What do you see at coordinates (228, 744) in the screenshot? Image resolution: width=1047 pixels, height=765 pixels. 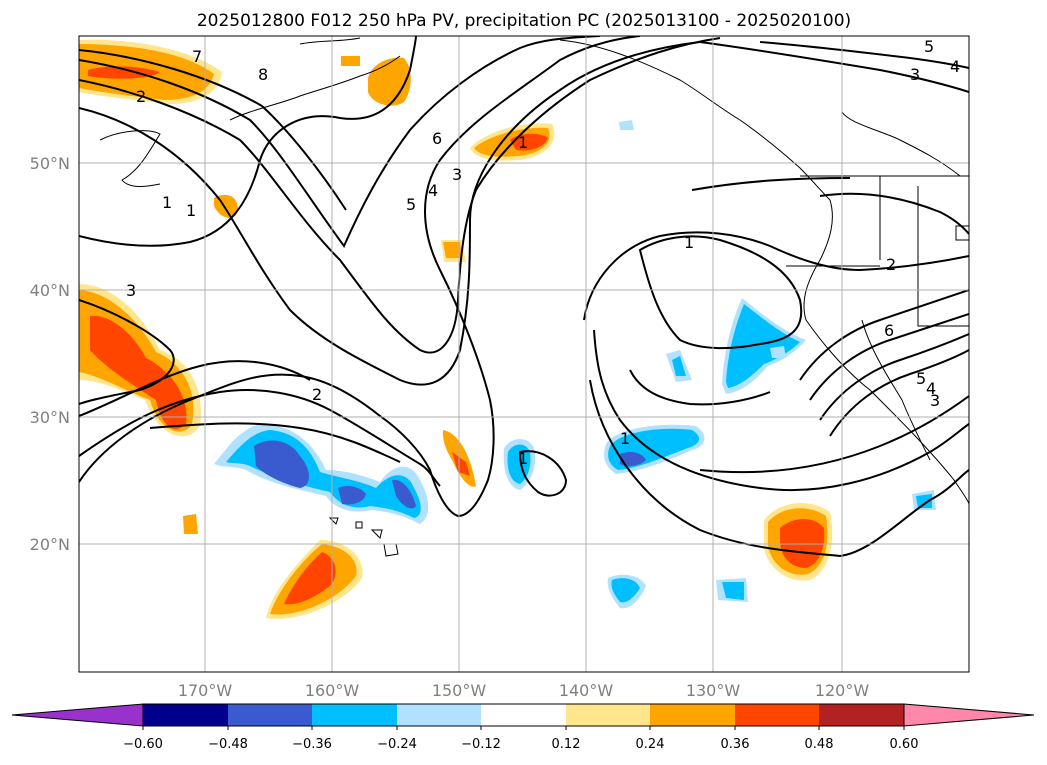 I see `colorbar-tick: −0.48` at bounding box center [228, 744].